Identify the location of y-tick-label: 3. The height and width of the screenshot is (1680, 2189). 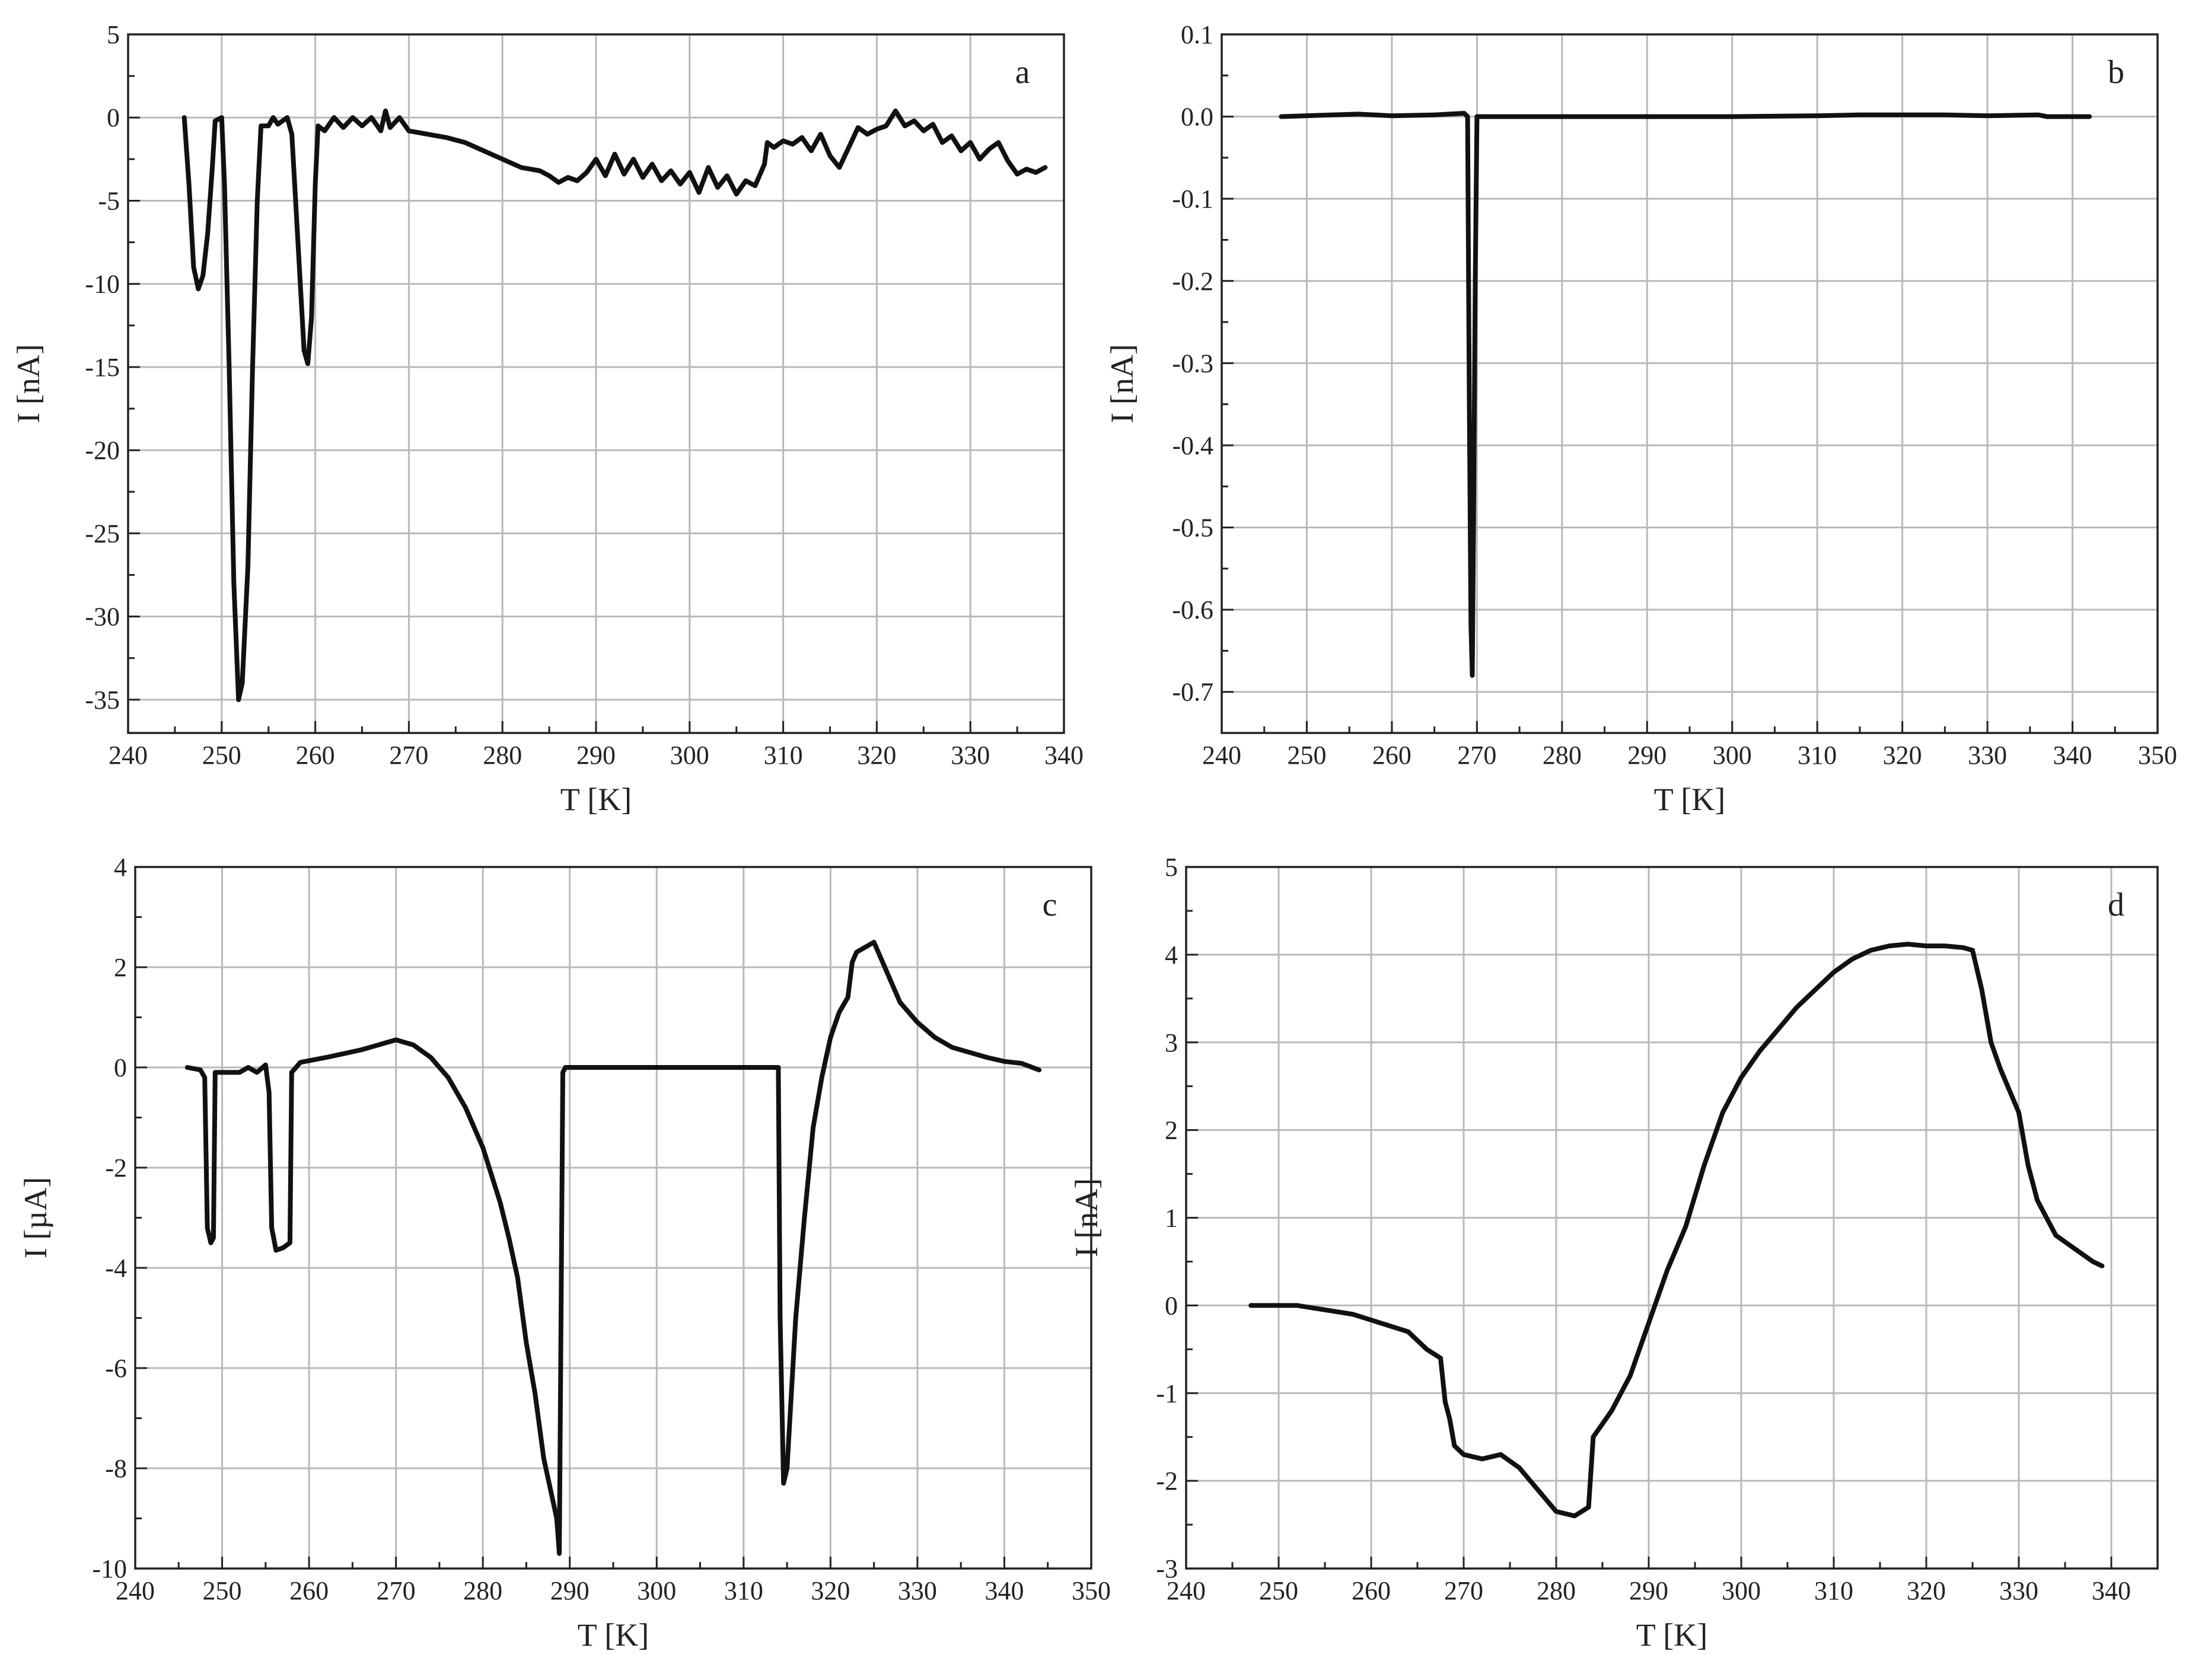
(1171, 1042).